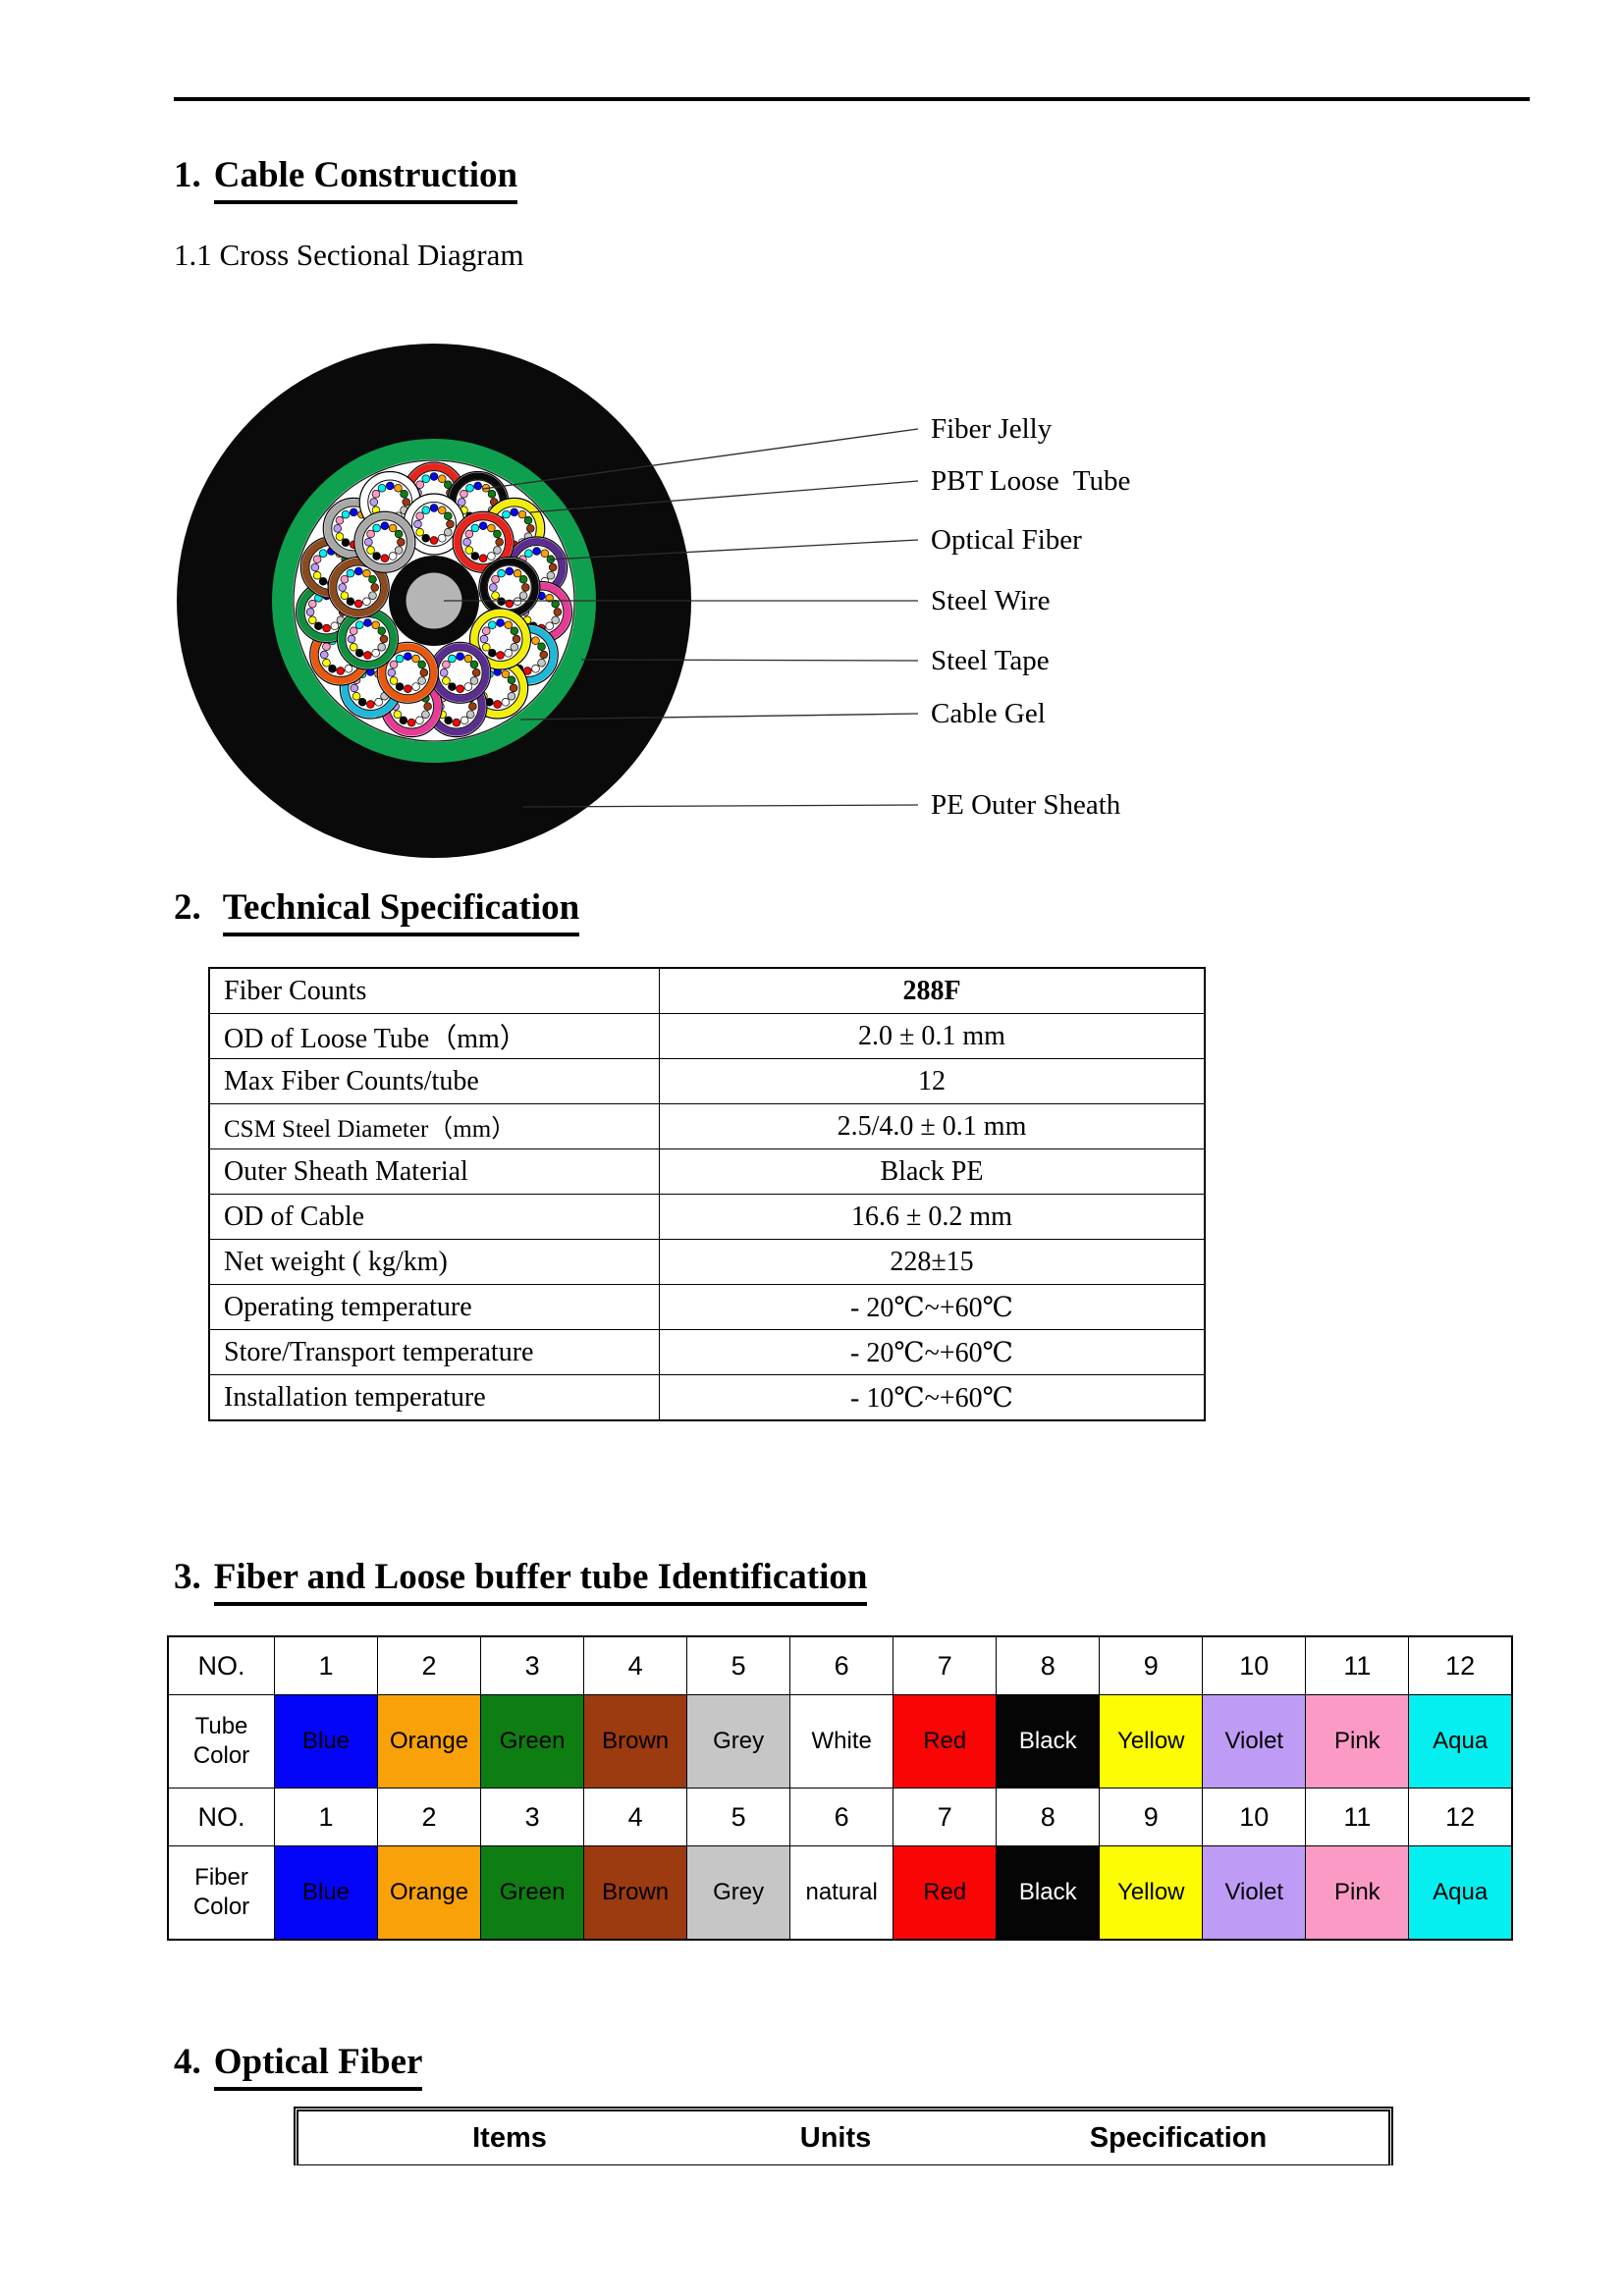  I want to click on spec-label-cell: Installation temperature, so click(434, 1397).